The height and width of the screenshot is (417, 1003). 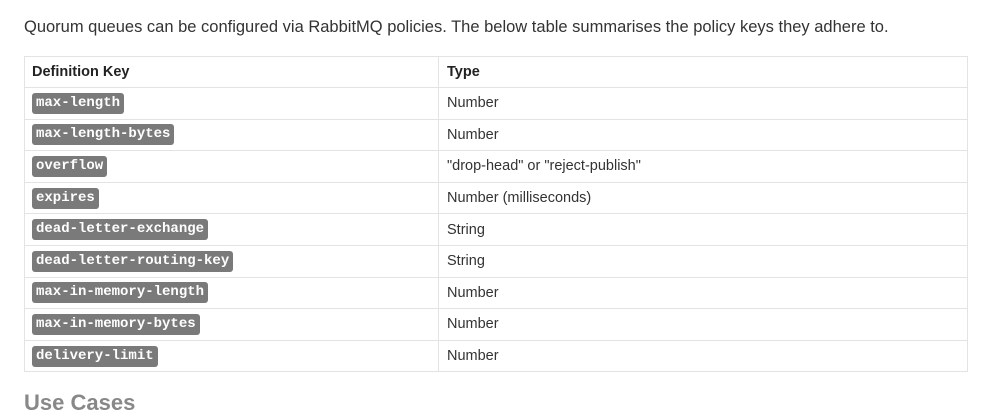 What do you see at coordinates (231, 356) in the screenshot?
I see `definition-key-cell: delivery-limit` at bounding box center [231, 356].